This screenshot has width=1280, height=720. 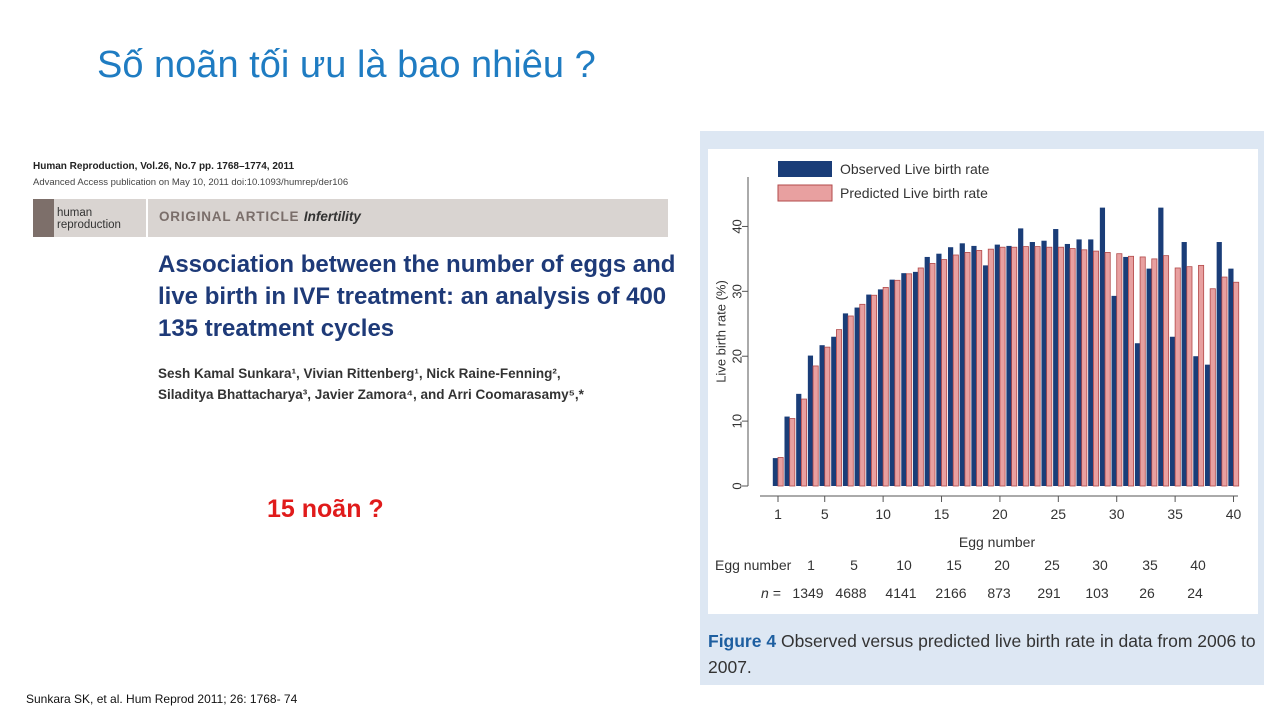 What do you see at coordinates (915, 169) in the screenshot?
I see `legend-observed-label: Observed Live birth rate` at bounding box center [915, 169].